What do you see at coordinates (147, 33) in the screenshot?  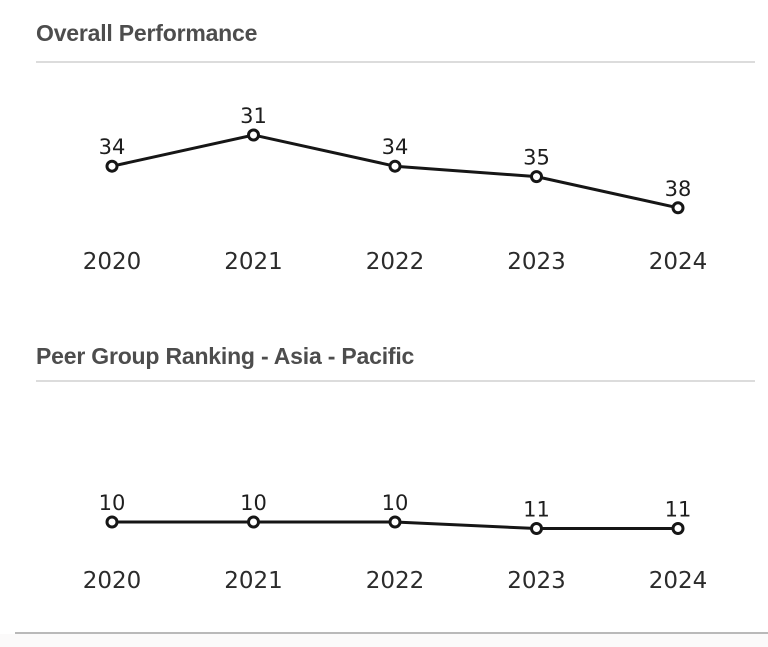 I see `overall-performance-title: Overall Performance` at bounding box center [147, 33].